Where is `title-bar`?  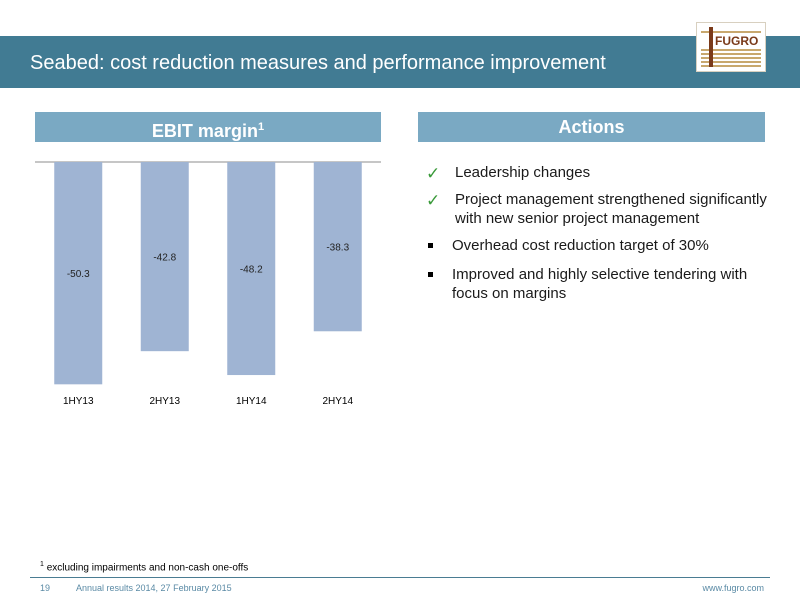
title-bar is located at coordinates (400, 62).